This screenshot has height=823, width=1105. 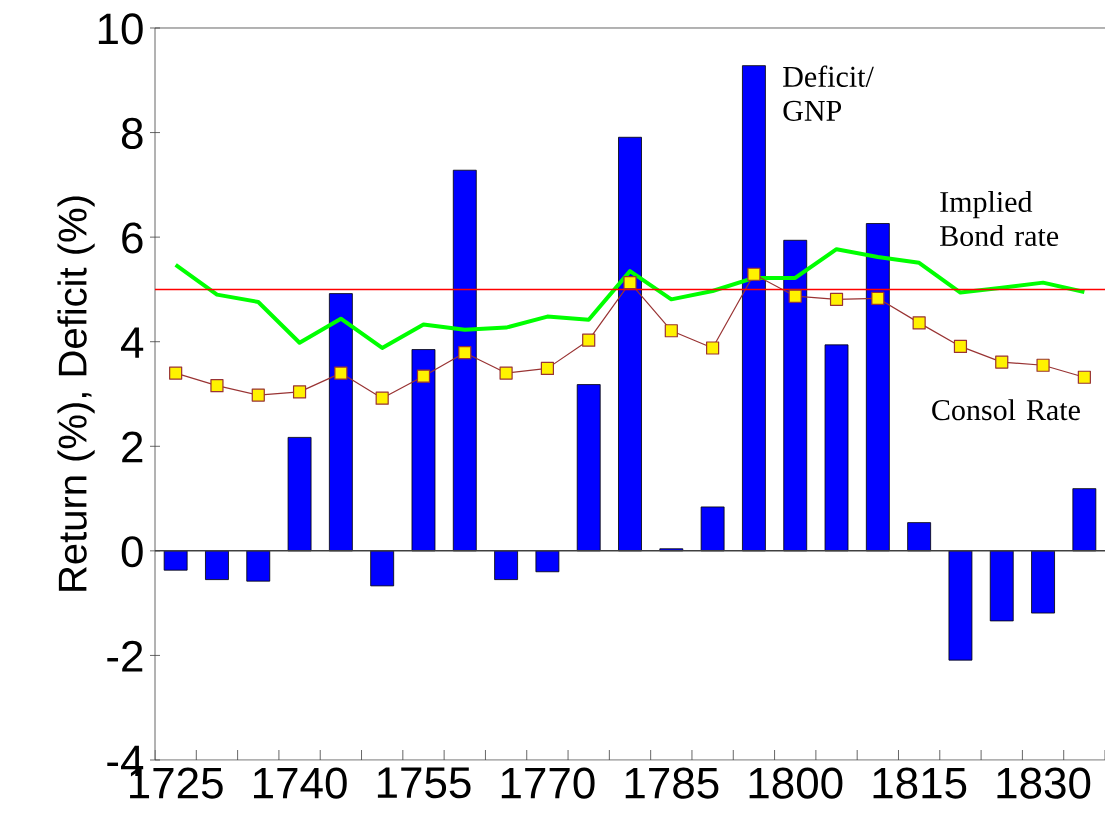 I want to click on series-label: Deficit/ GNP, so click(x=828, y=93).